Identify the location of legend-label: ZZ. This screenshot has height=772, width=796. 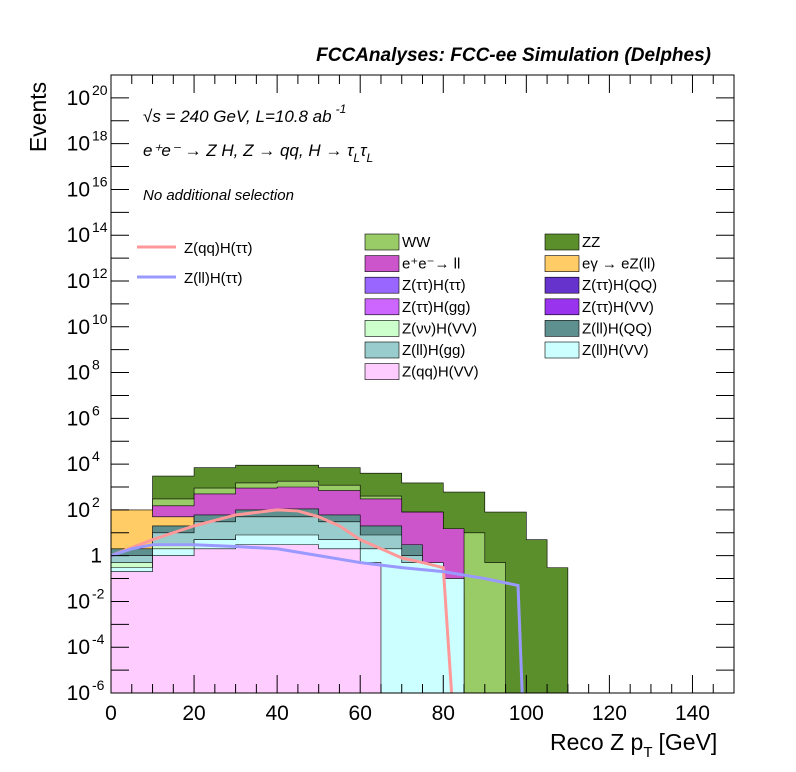
(591, 242).